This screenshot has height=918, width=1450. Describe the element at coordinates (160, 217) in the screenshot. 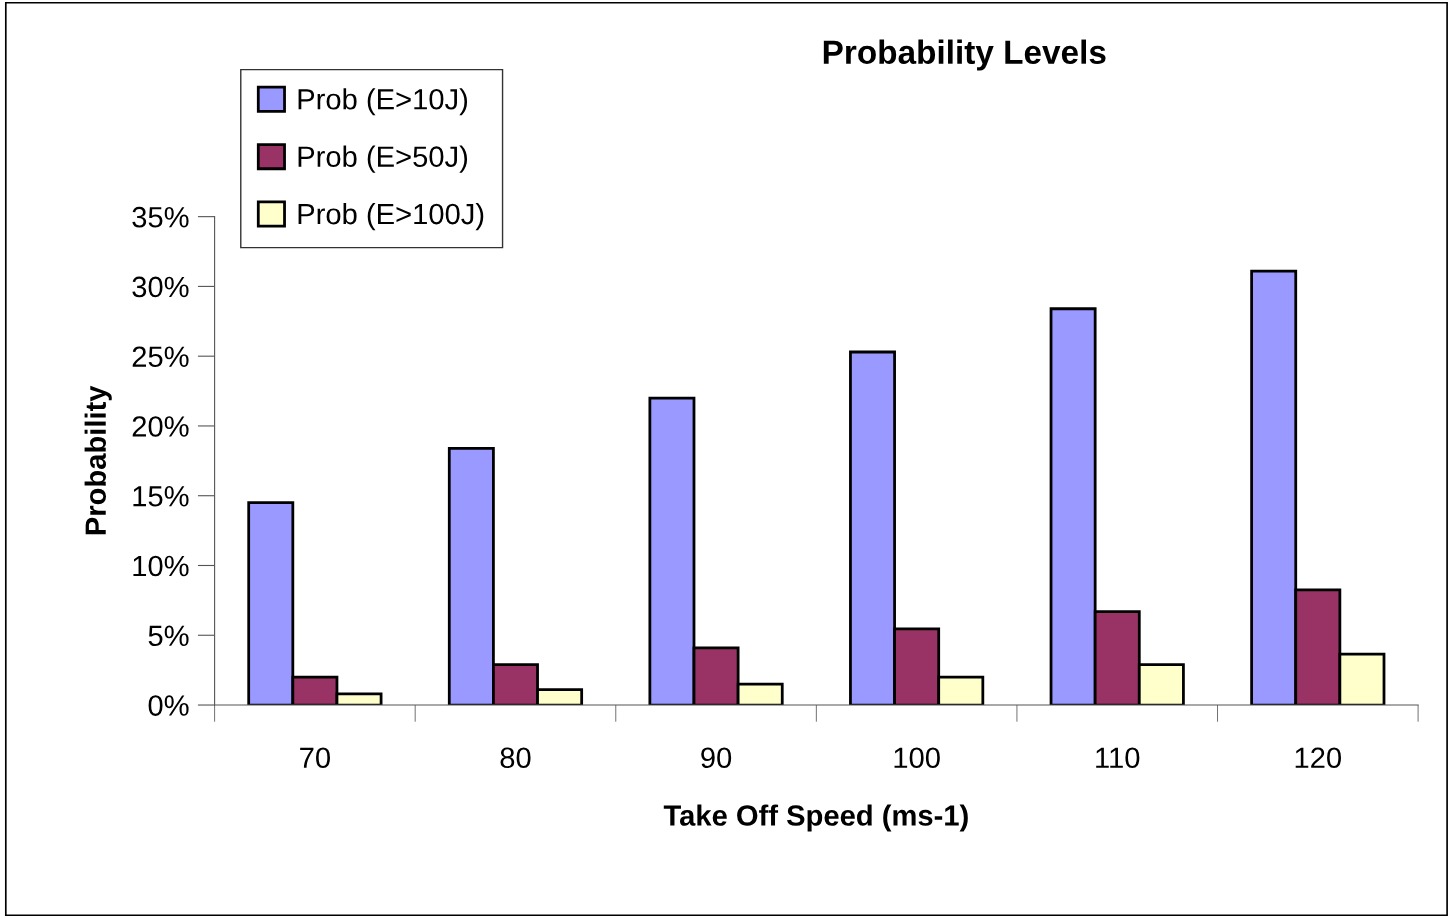

I see `y-tick-label: 35%` at that location.